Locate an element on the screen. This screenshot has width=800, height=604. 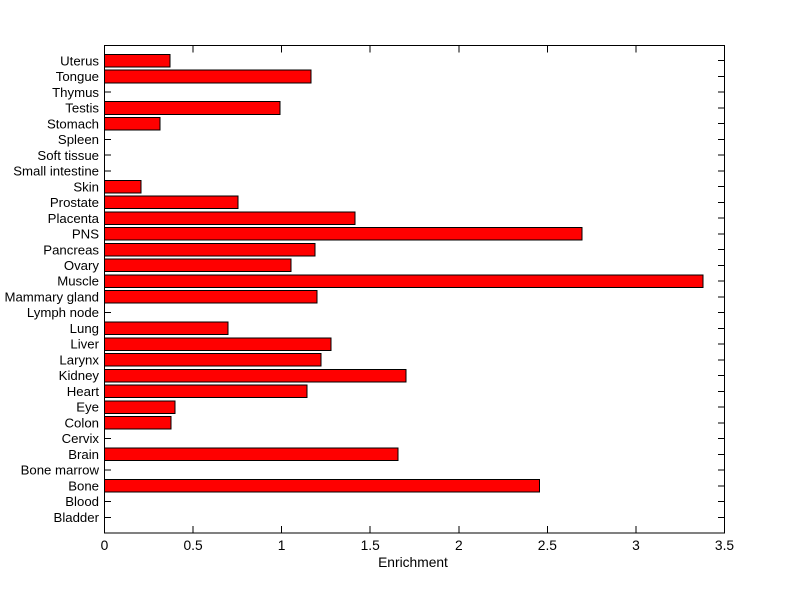
svg-text: Bone is located at coordinates (83, 485).